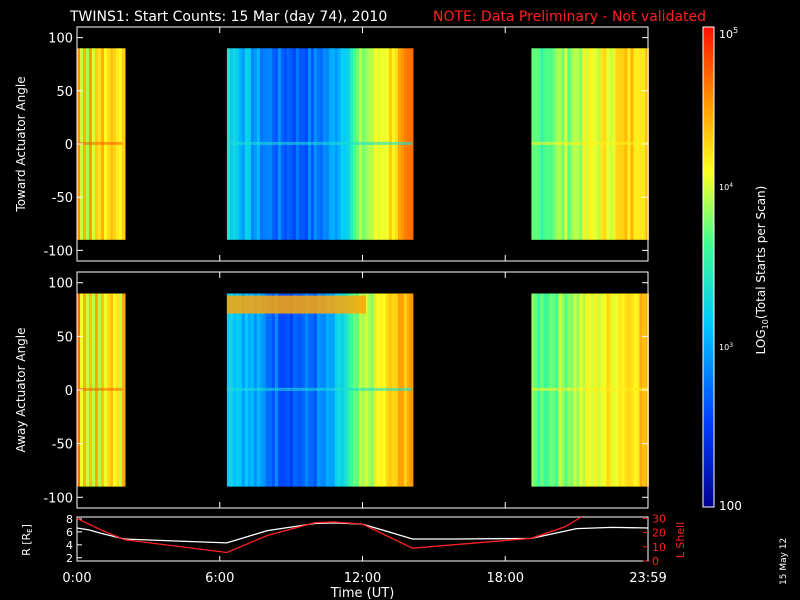  Describe the element at coordinates (647, 578) in the screenshot. I see `x-tick-label: 23:59` at that location.